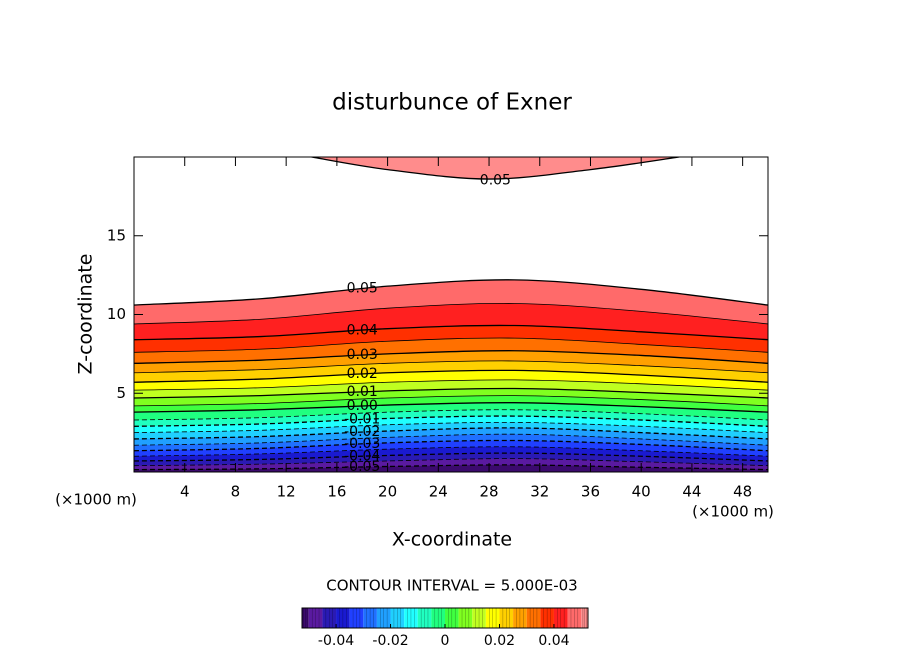 This screenshot has width=904, height=654. I want to click on contour-label: 0.00, so click(362, 406).